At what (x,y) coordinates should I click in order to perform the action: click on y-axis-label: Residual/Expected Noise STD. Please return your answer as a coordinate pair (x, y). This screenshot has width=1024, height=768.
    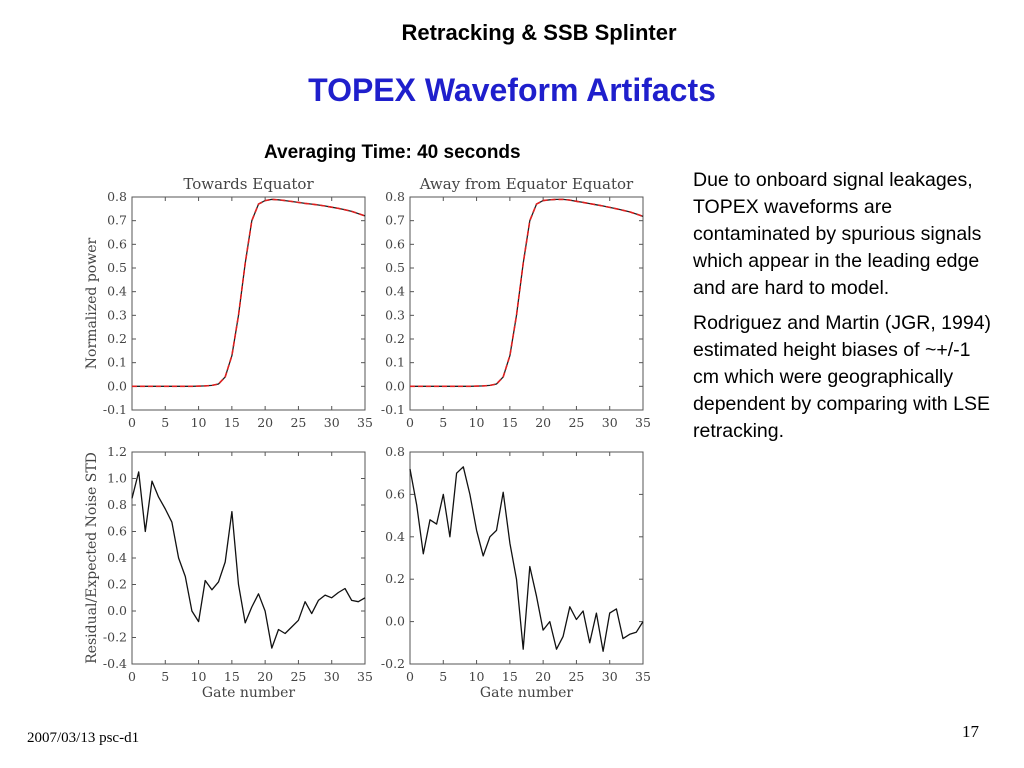
    Looking at the image, I should click on (92, 558).